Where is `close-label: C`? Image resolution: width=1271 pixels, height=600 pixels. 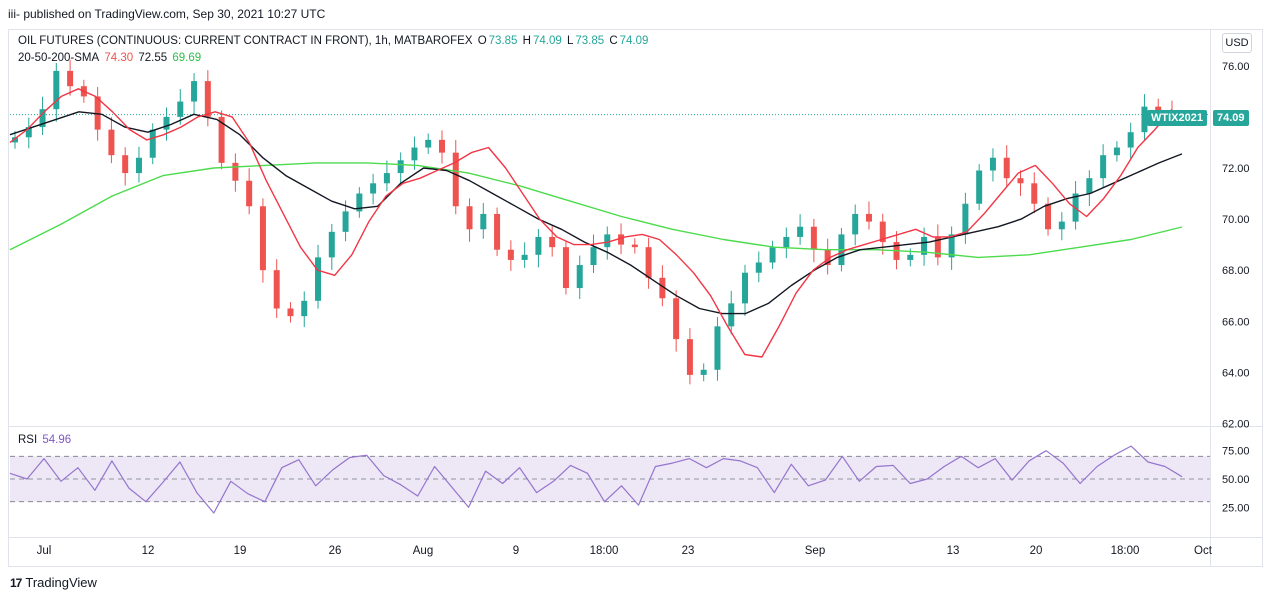 close-label: C is located at coordinates (613, 41).